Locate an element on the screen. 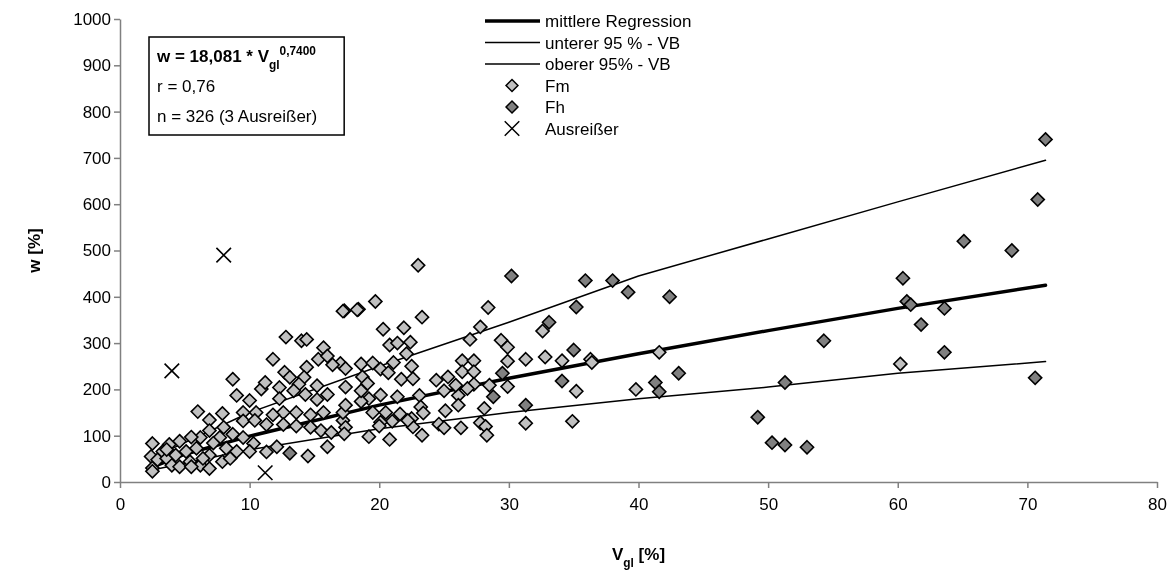 The width and height of the screenshot is (1171, 570). y-tick-label: 0 is located at coordinates (106, 482).